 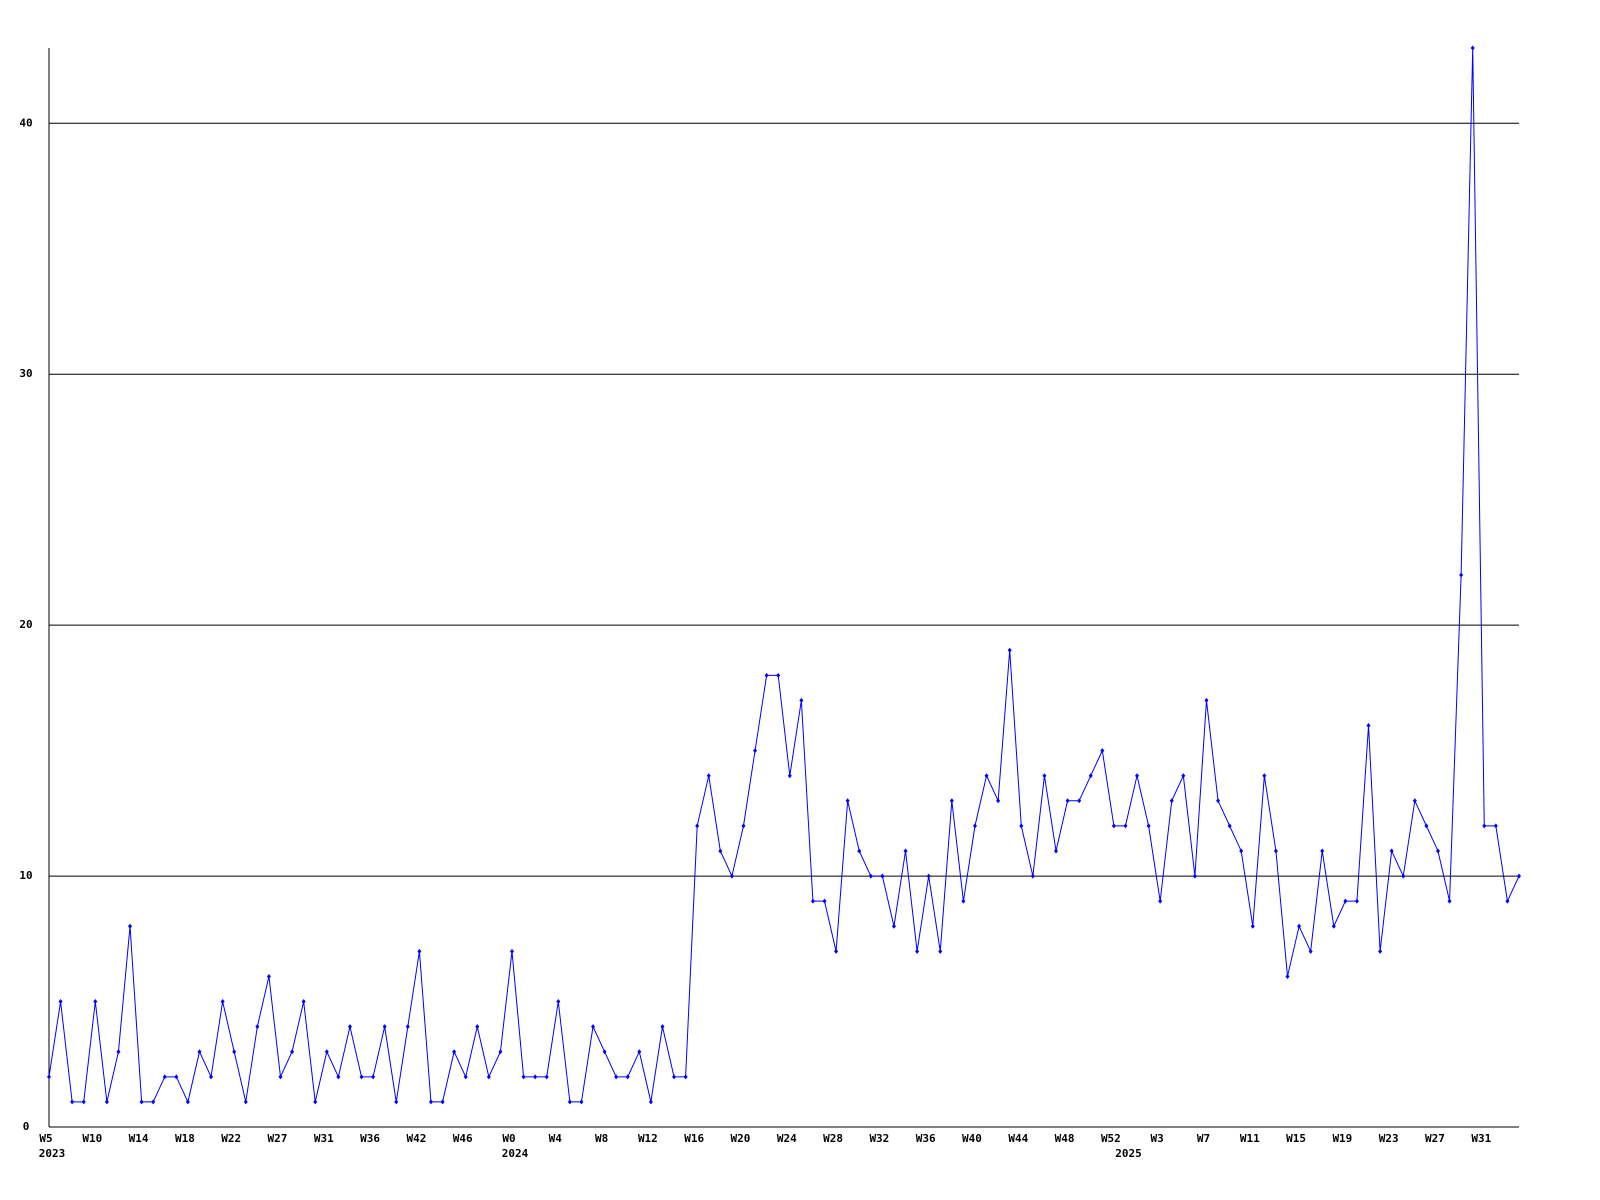 I want to click on x-tick-label: W32, so click(x=879, y=1138).